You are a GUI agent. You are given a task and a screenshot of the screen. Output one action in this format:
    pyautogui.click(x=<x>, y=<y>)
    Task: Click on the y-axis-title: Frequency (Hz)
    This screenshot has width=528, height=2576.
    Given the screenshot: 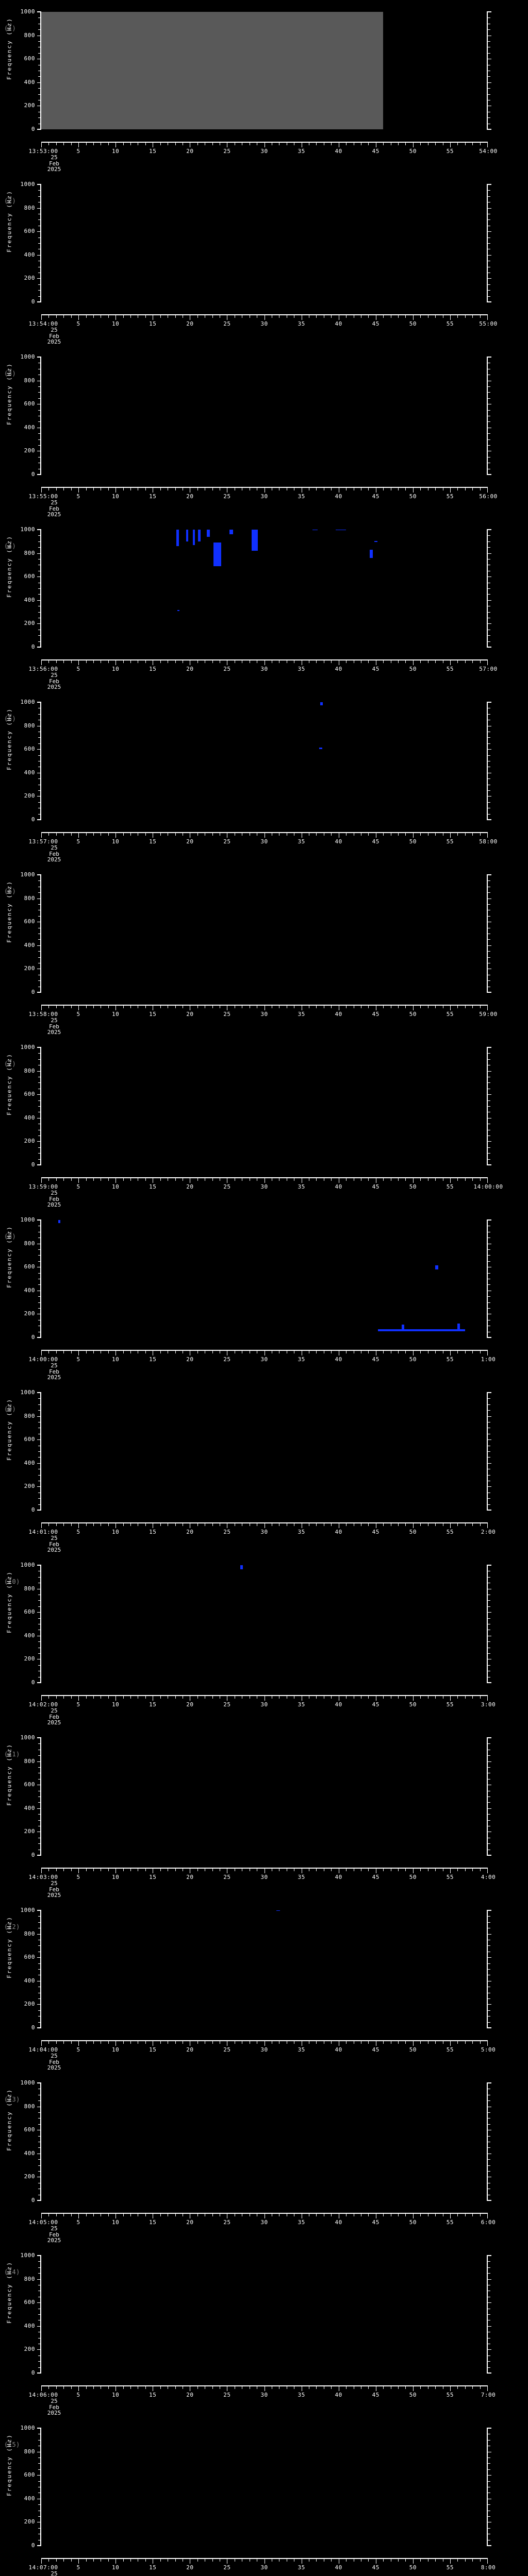 What is the action you would take?
    pyautogui.click(x=9, y=394)
    